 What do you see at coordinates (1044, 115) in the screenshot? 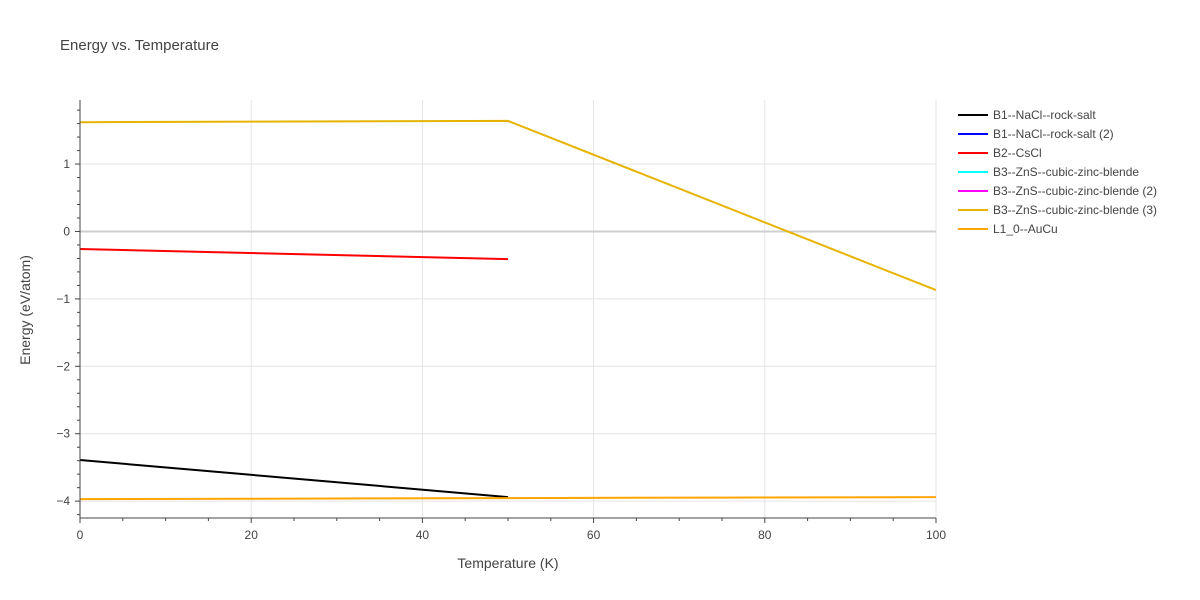
I see `legend-label: B1--NaCl--rock-salt` at bounding box center [1044, 115].